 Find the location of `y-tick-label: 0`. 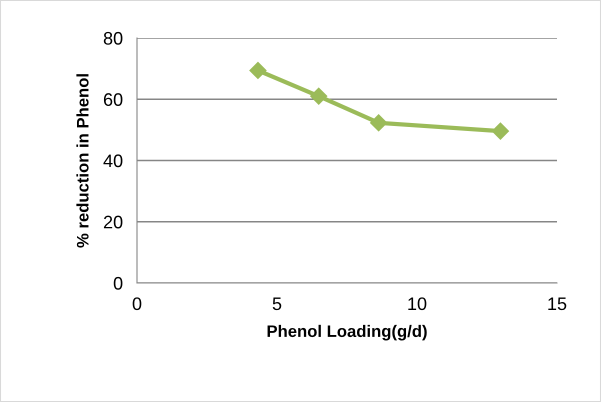

y-tick-label: 0 is located at coordinates (118, 283).